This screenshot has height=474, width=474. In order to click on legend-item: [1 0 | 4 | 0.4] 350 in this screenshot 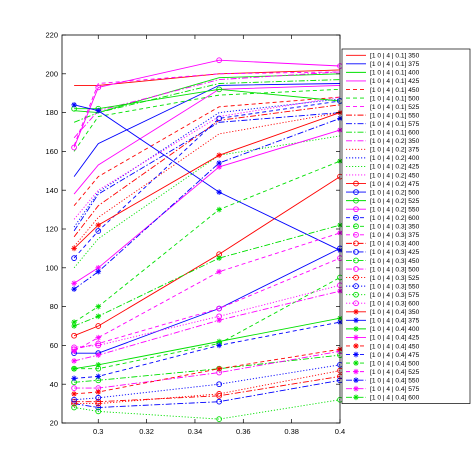, I will do `click(383, 312)`.